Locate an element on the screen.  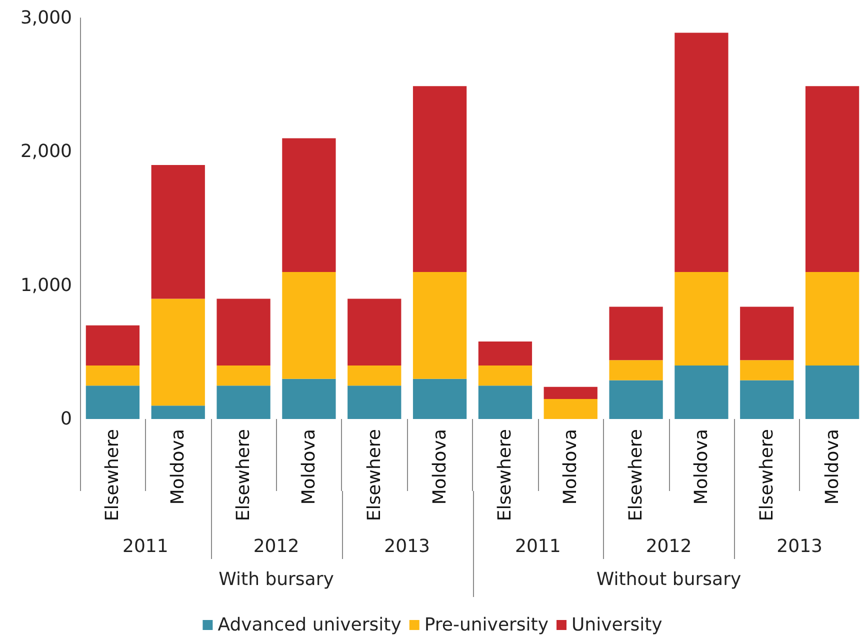
y-tick-label: 3,000 is located at coordinates (46, 18).